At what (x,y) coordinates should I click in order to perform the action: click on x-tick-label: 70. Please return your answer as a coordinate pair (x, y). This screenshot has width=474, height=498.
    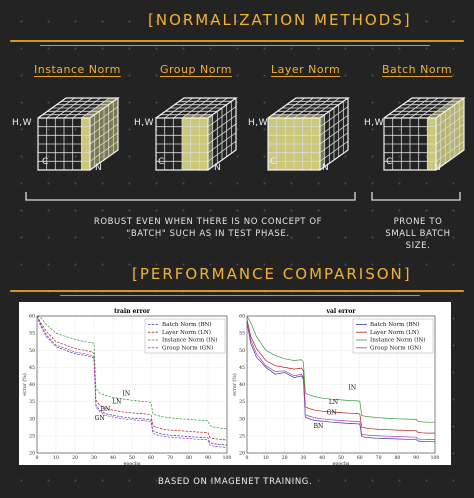
    Looking at the image, I should click on (170, 458).